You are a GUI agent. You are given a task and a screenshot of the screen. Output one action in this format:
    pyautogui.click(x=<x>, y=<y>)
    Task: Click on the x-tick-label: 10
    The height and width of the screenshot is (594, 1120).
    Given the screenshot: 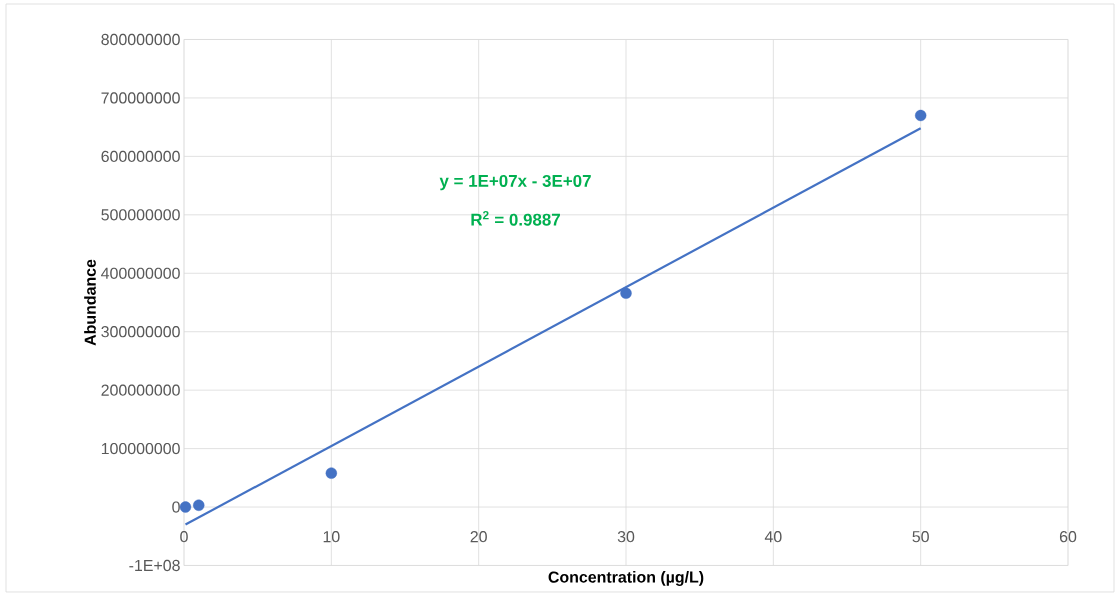 What is the action you would take?
    pyautogui.click(x=331, y=537)
    